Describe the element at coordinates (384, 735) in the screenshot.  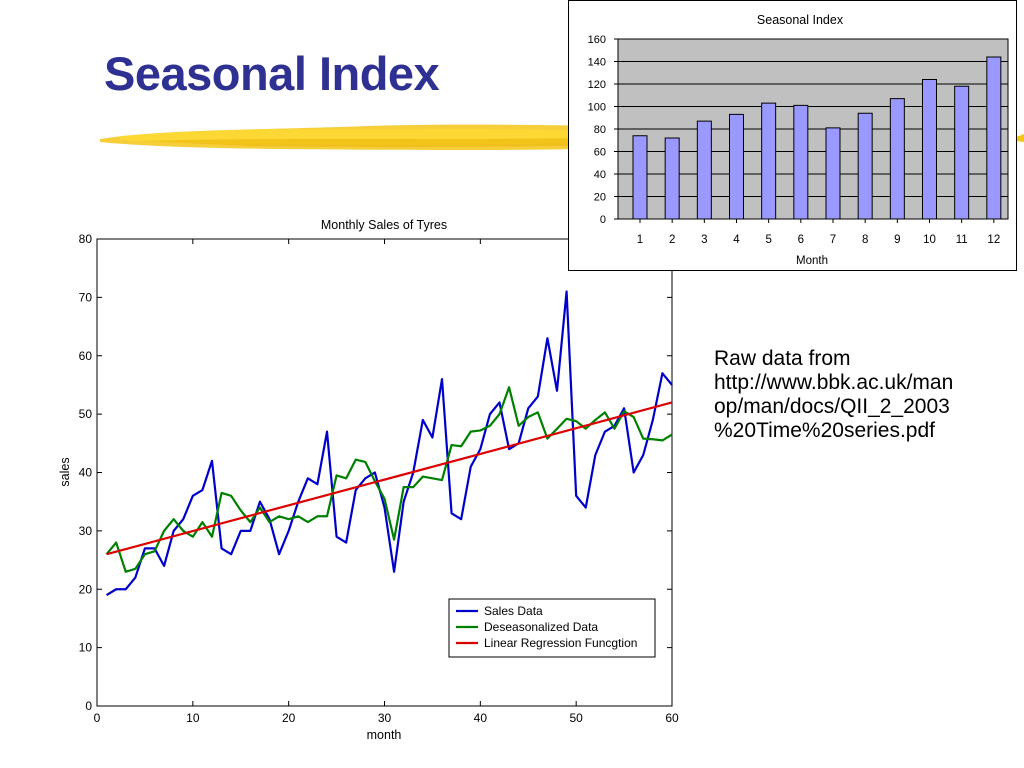
I see `line-xlabel: month` at that location.